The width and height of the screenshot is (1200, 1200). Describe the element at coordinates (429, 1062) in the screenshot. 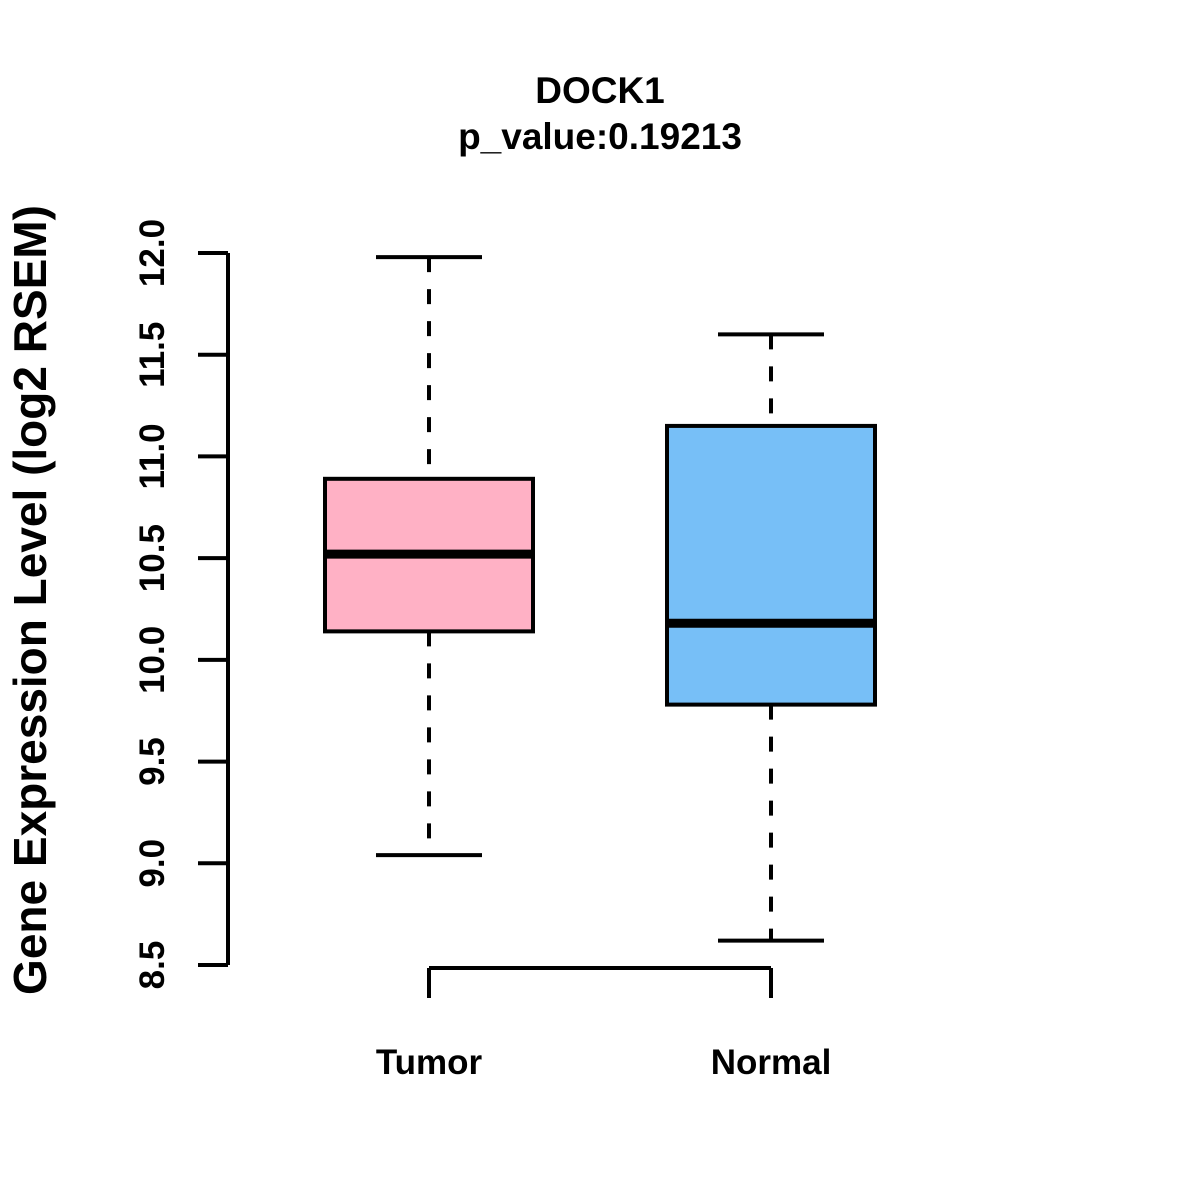

I see `category-label-tumor: Tumor` at that location.